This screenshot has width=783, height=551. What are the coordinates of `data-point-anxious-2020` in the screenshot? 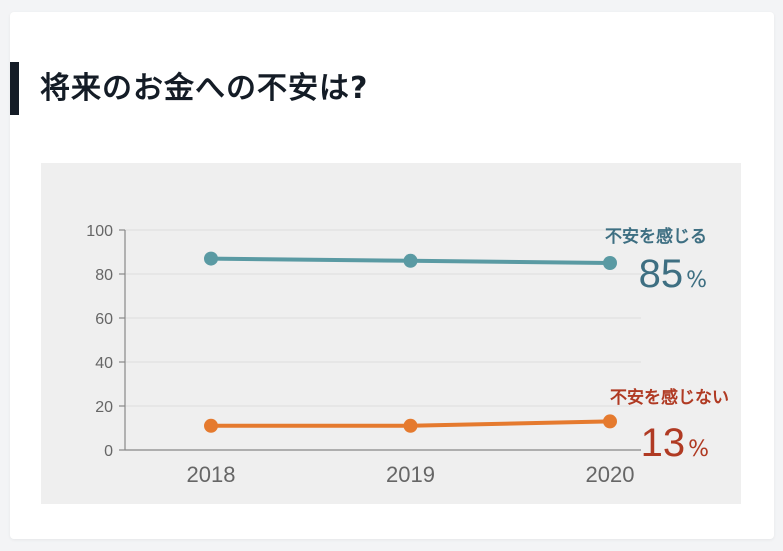 It's located at (610, 263).